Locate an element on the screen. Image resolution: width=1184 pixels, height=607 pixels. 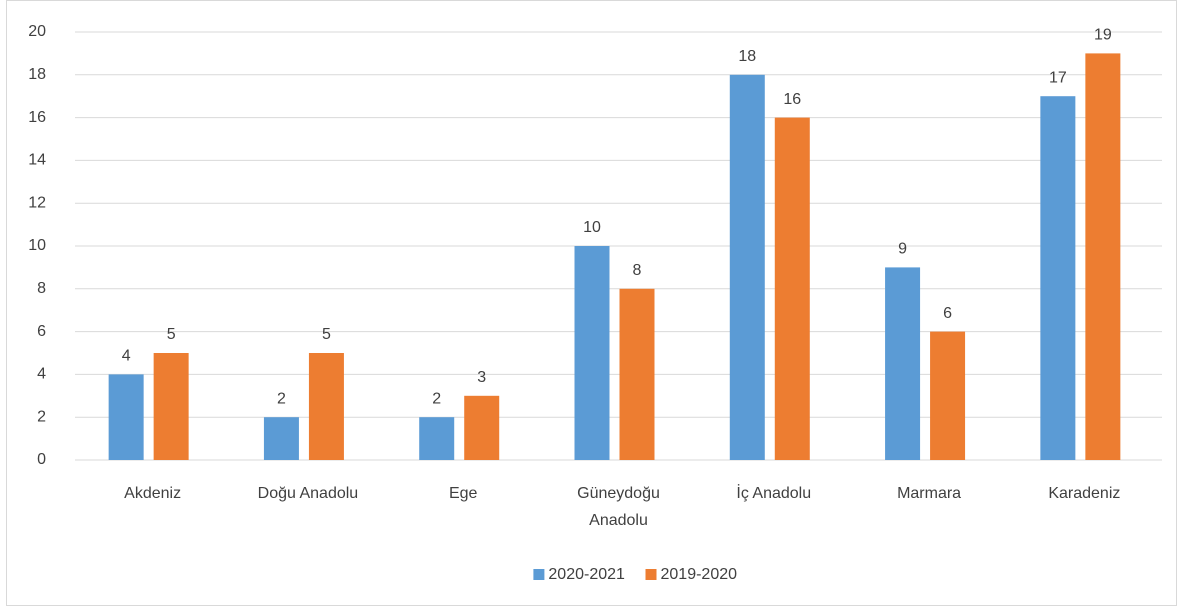
data-label: 6 is located at coordinates (947, 313).